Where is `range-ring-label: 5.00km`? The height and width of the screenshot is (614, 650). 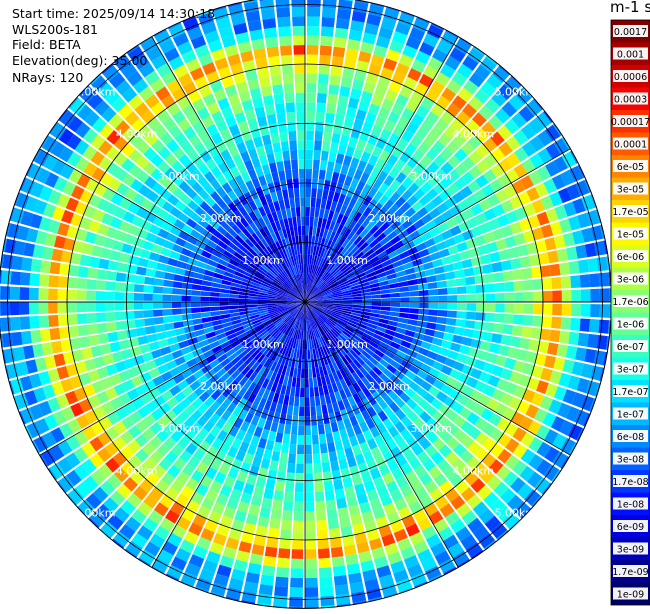 range-ring-label: 5.00km is located at coordinates (95, 512).